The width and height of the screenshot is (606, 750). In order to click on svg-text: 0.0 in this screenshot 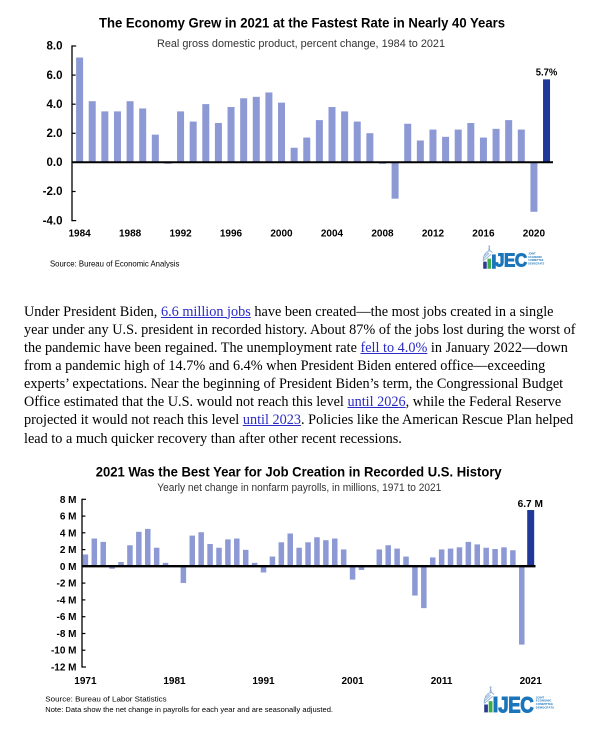, I will do `click(55, 163)`.